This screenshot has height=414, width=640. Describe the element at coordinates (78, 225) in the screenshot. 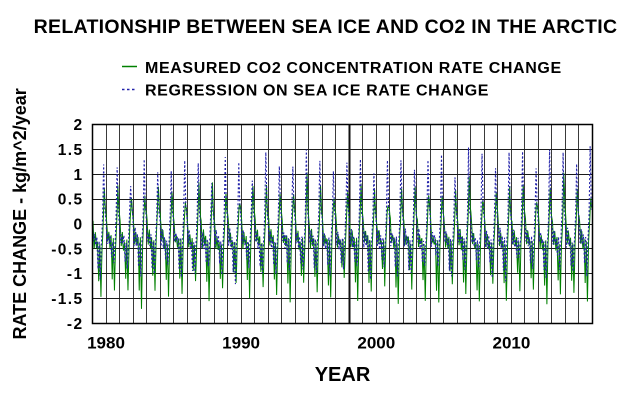

I see `svg-text: 0` at that location.